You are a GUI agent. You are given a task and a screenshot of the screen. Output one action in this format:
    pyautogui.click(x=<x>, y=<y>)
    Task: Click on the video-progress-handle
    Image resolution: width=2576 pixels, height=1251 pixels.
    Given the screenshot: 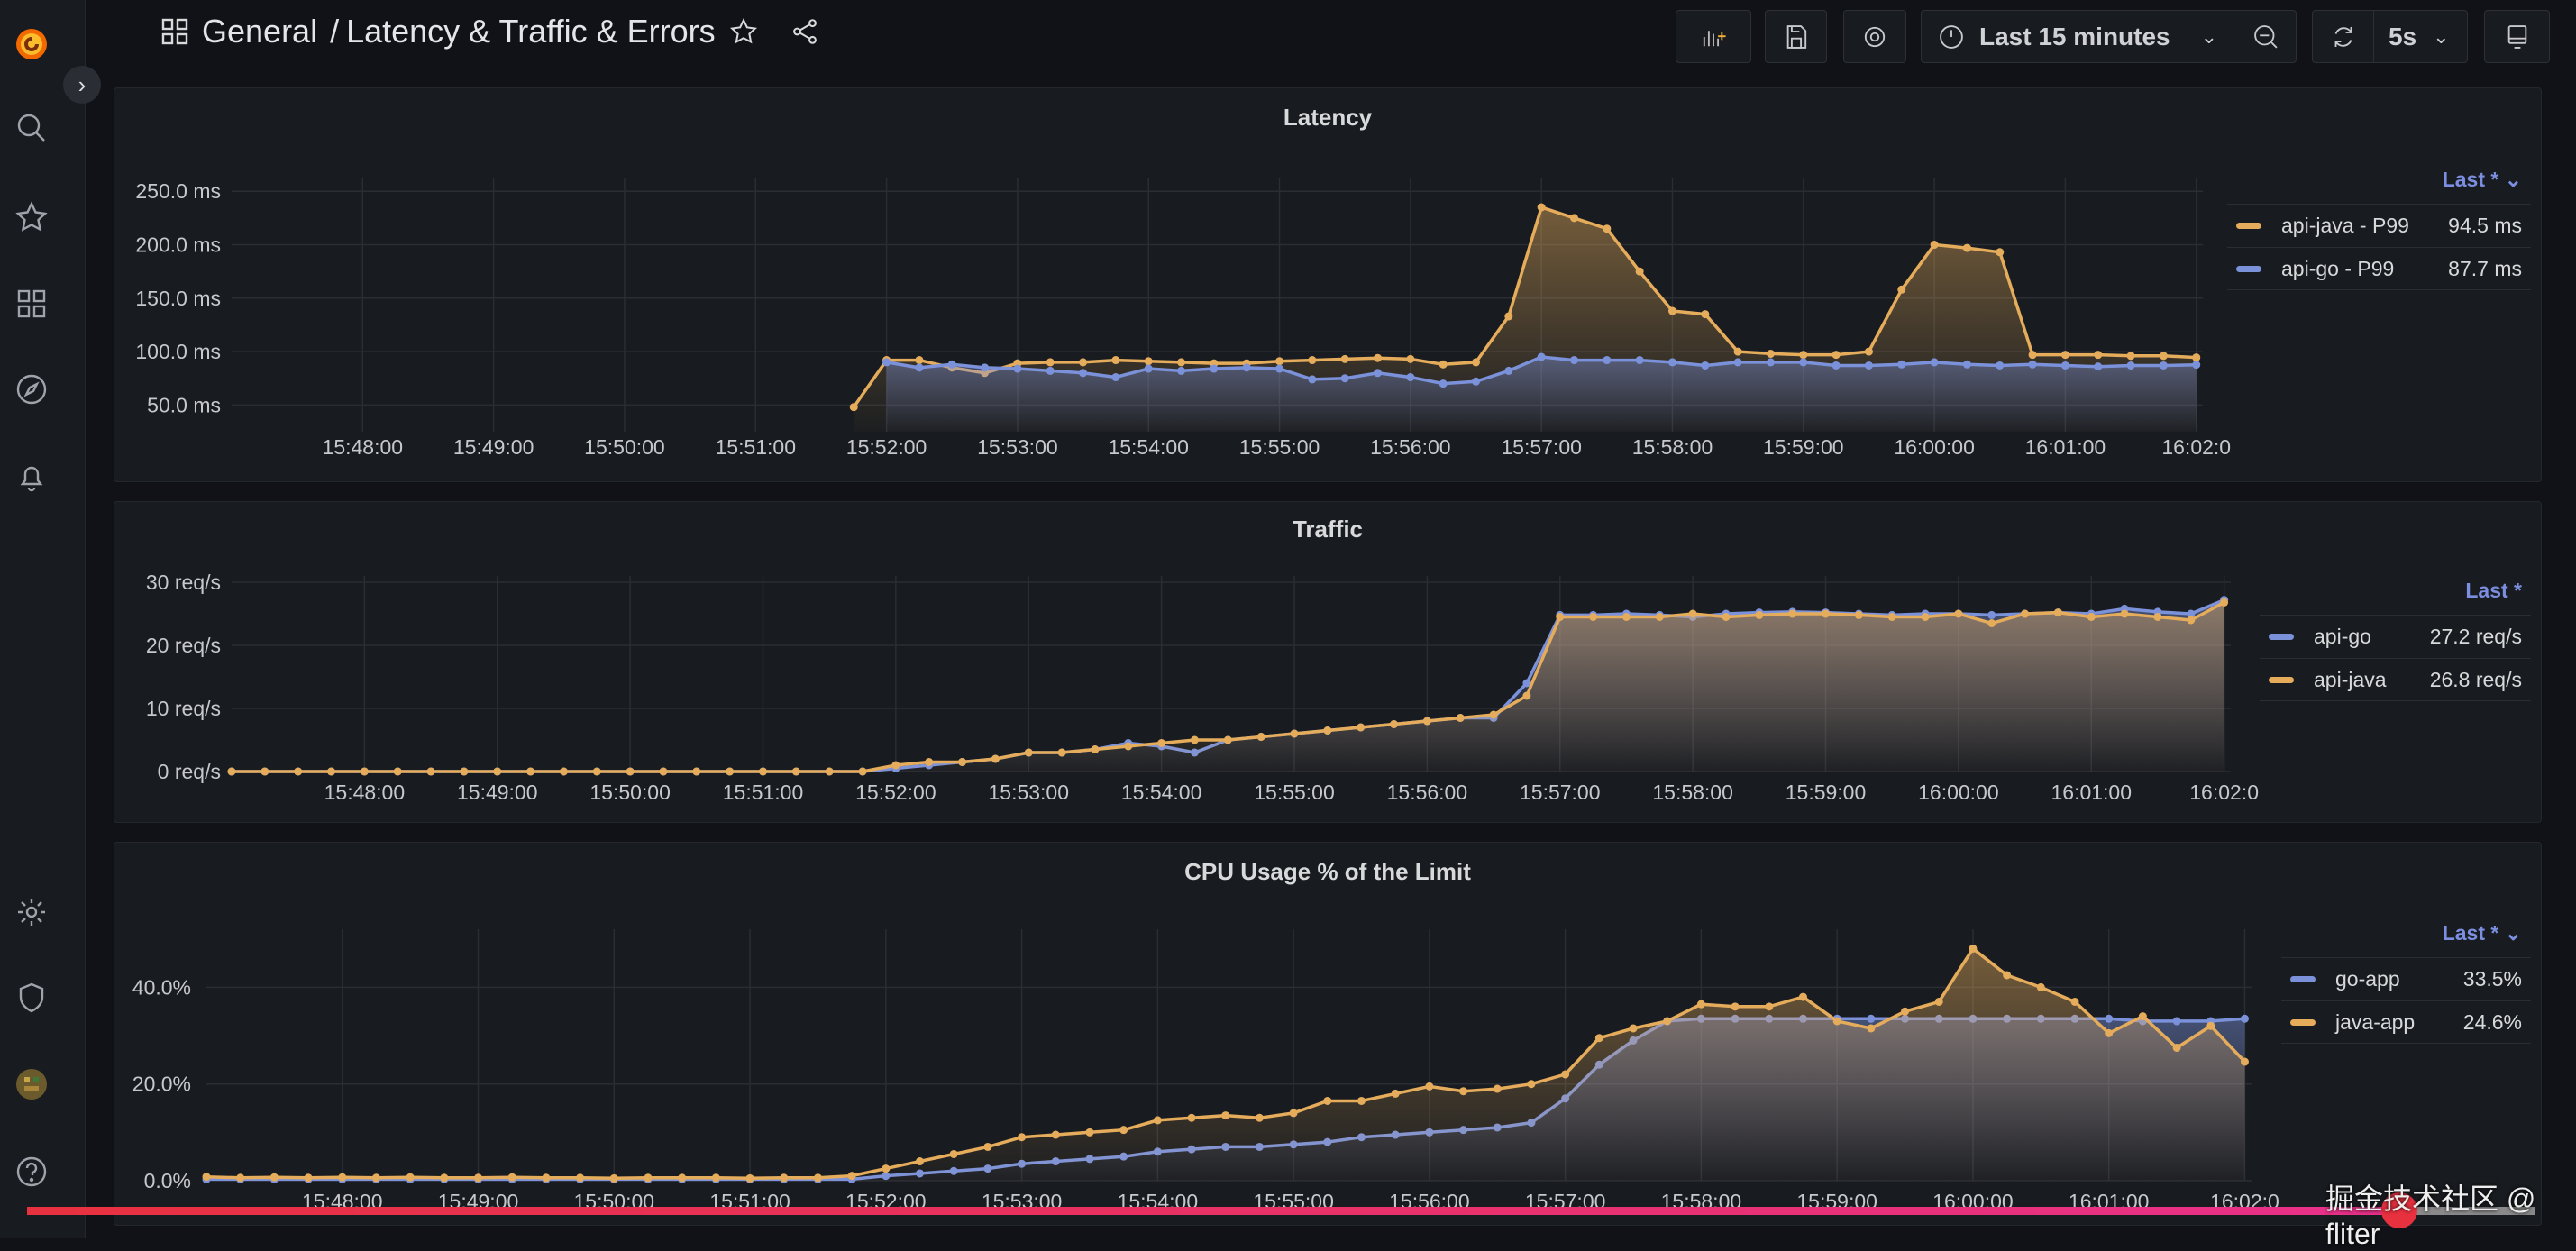 What is the action you would take?
    pyautogui.click(x=2399, y=1210)
    